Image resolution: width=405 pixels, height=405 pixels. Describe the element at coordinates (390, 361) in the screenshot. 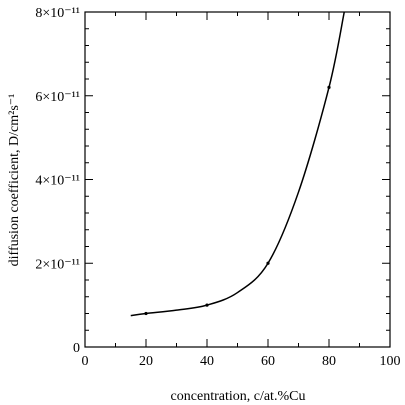

I see `x-tick-label: 100` at that location.